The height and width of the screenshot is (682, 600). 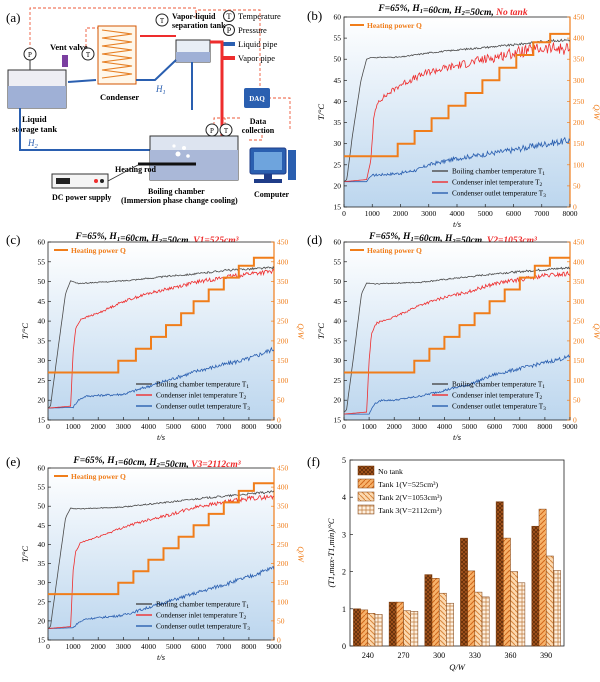 I want to click on legend-heating-power: Heating power Q, so click(x=394, y=25).